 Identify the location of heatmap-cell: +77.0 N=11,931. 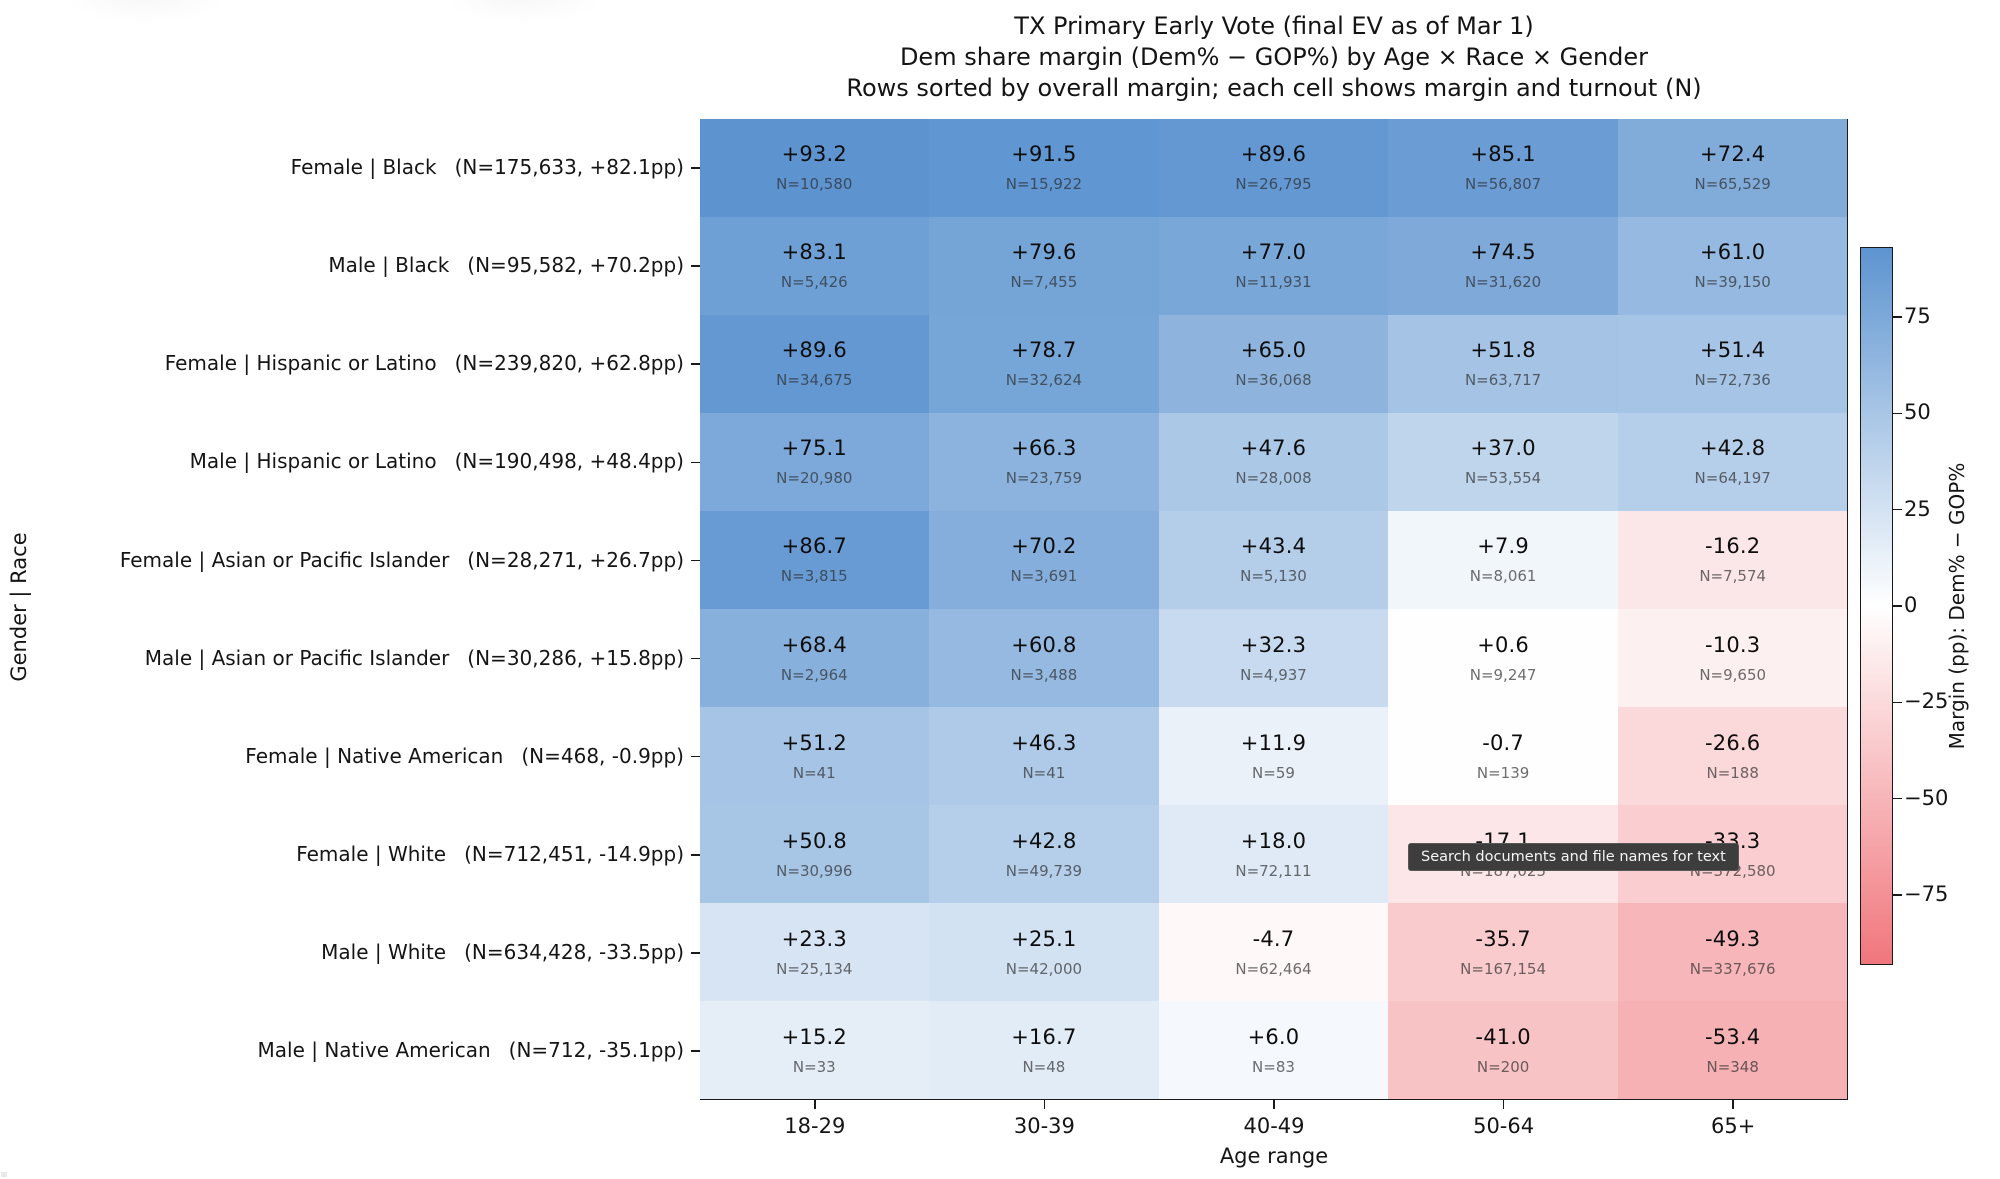
(1273, 265).